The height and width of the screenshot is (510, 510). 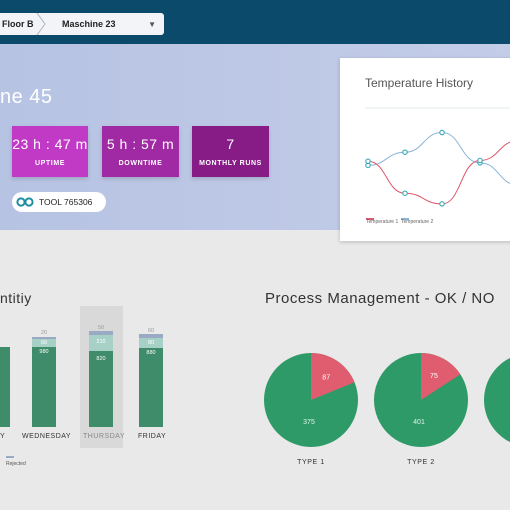 I want to click on bar-thursday-ok, so click(x=101, y=389).